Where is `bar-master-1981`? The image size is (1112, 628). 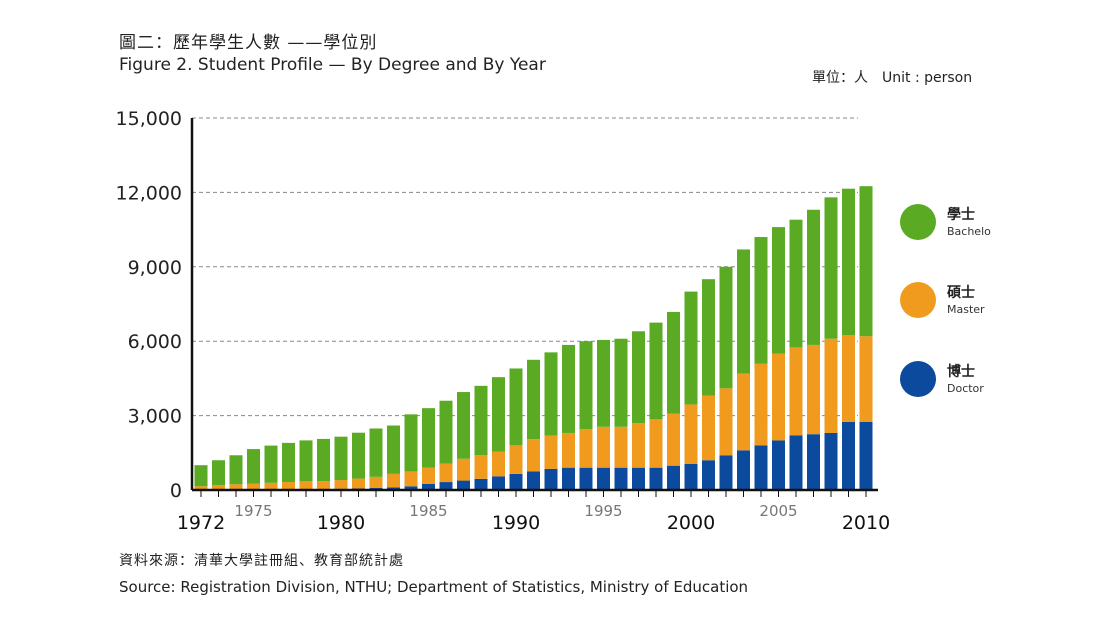 bar-master-1981 is located at coordinates (358, 483).